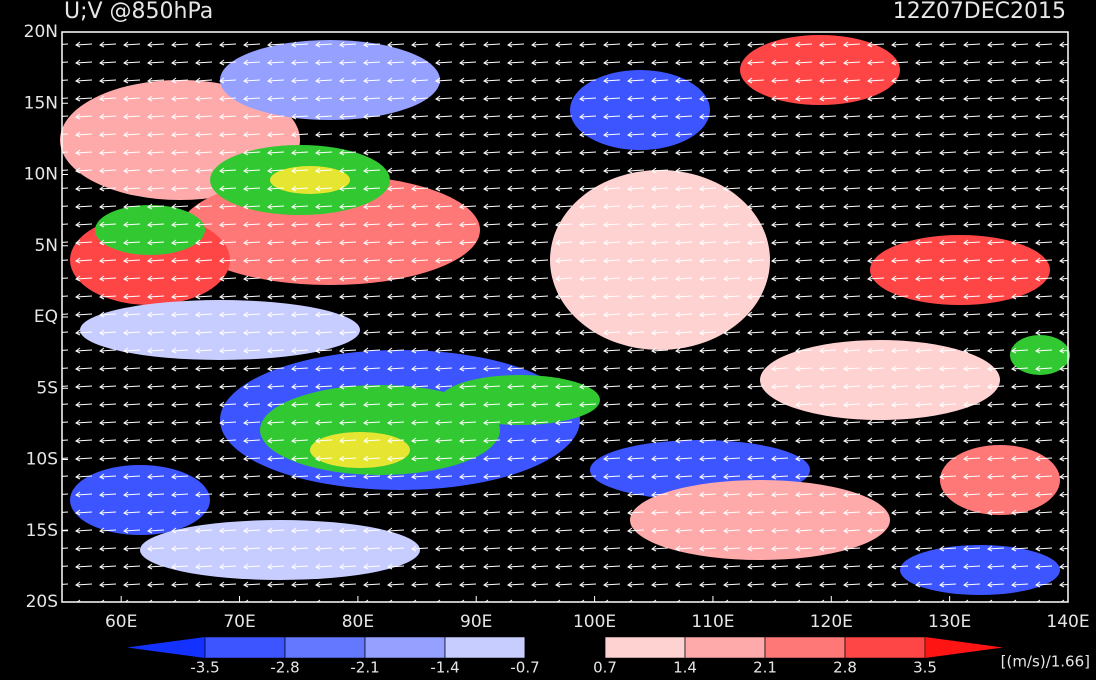  I want to click on colorbar-high, so click(964, 647).